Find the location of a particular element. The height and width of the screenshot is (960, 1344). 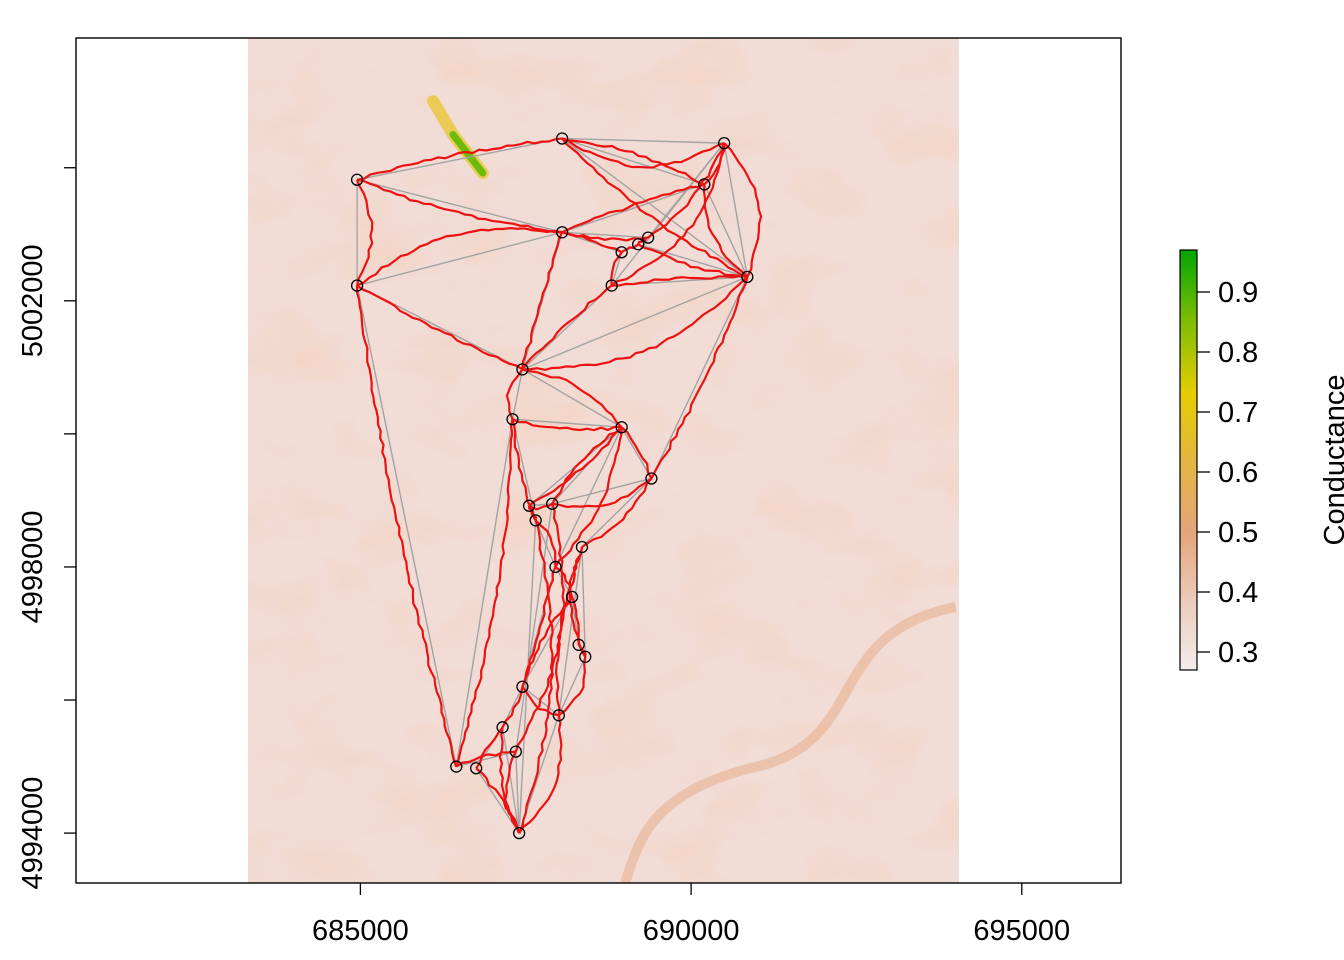

x-tick-label: 690000 is located at coordinates (691, 931).